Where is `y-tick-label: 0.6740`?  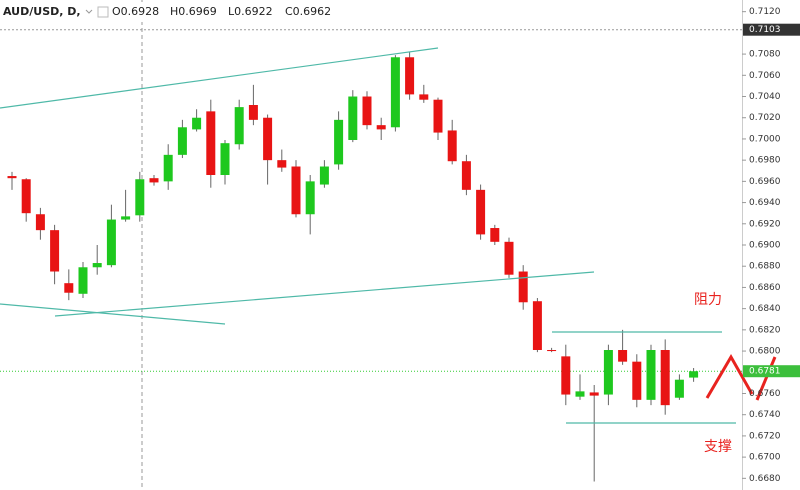 y-tick-label: 0.6740 is located at coordinates (765, 415).